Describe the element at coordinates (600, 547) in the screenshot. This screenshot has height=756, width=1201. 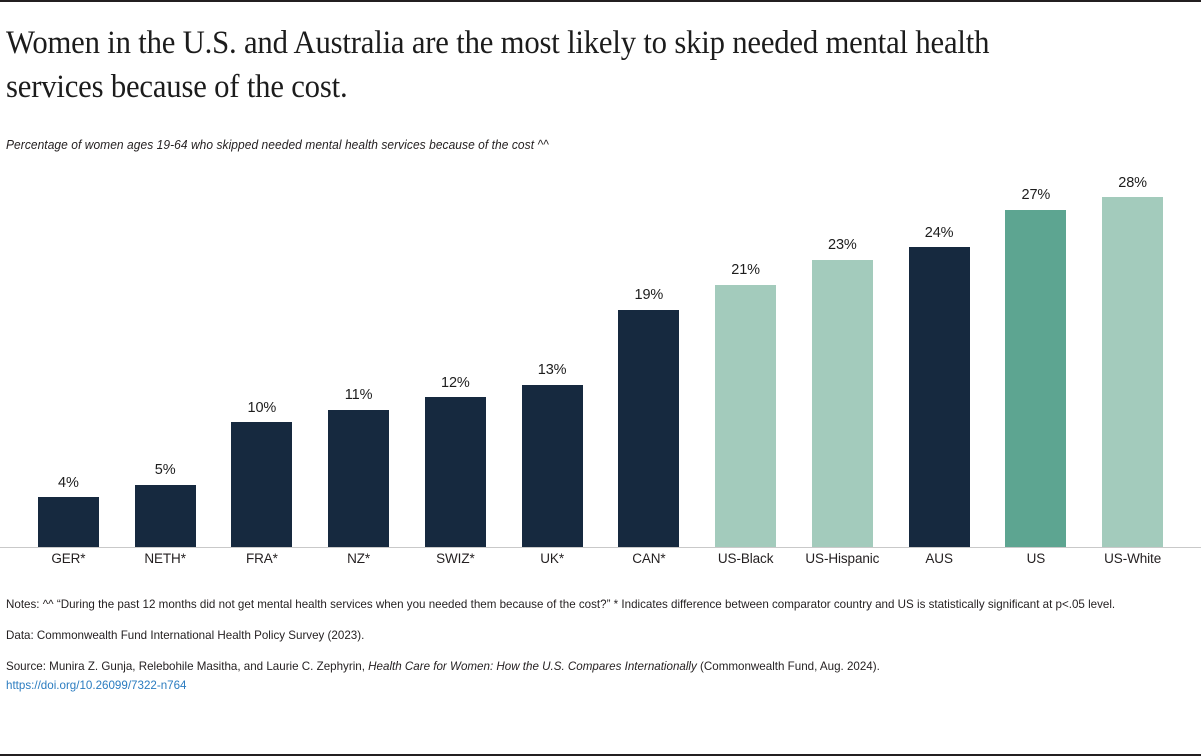
I see `x-axis-line` at that location.